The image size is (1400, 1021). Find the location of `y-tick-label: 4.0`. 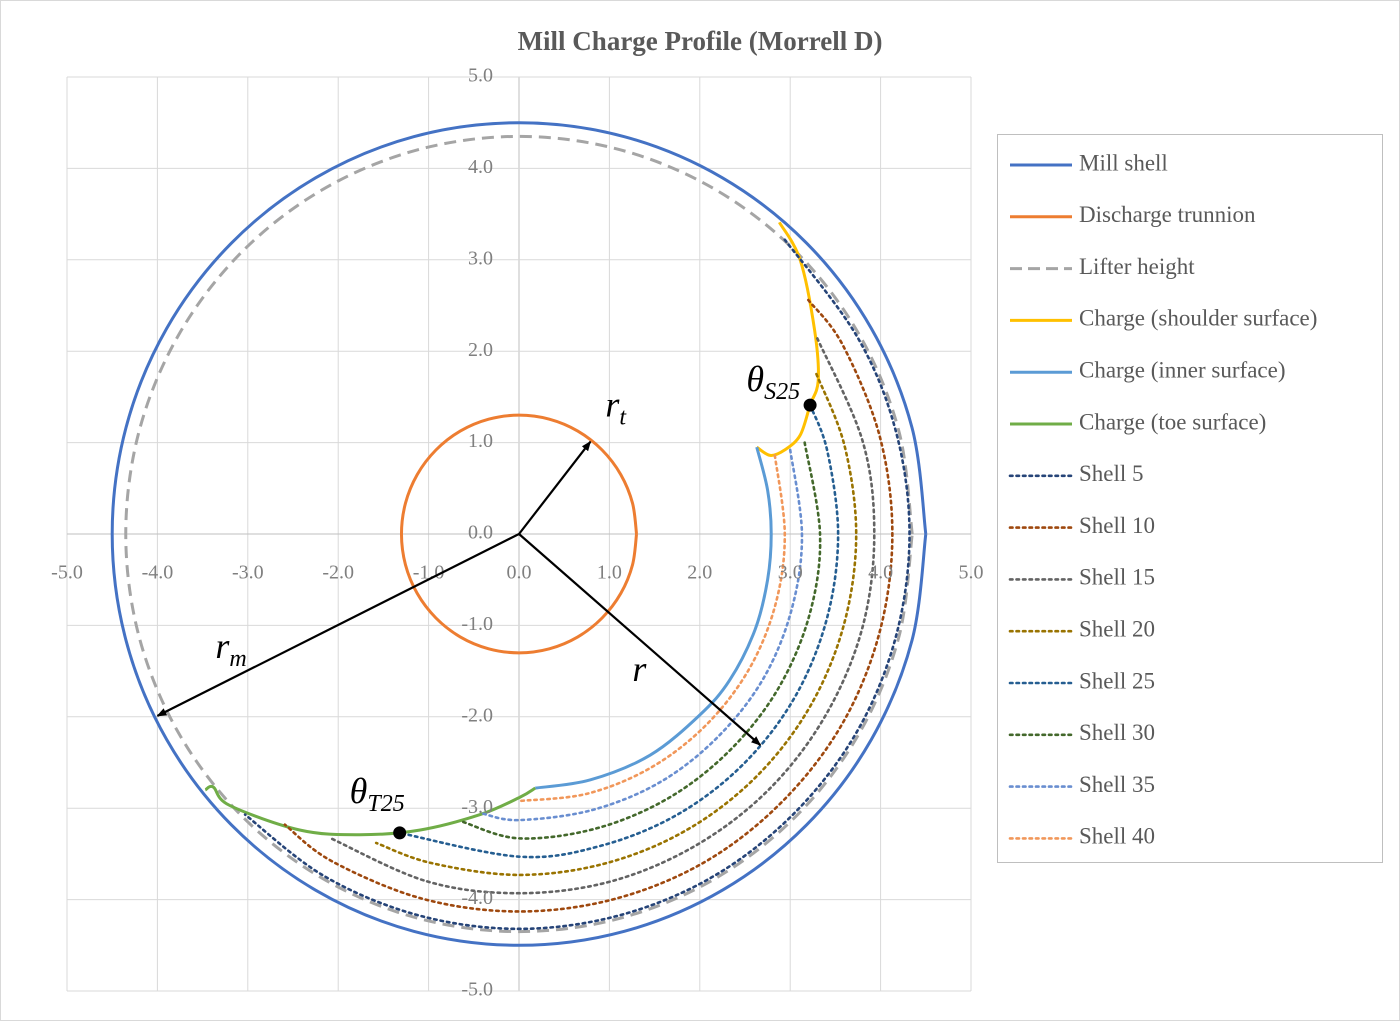

y-tick-label: 4.0 is located at coordinates (480, 167).